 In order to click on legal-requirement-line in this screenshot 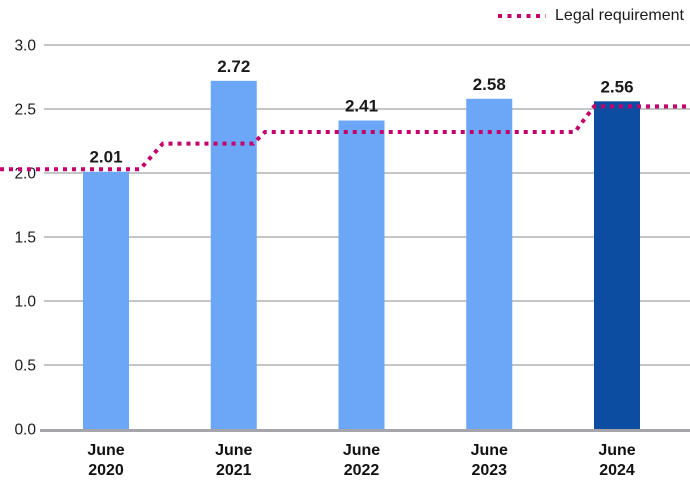, I will do `click(345, 138)`.